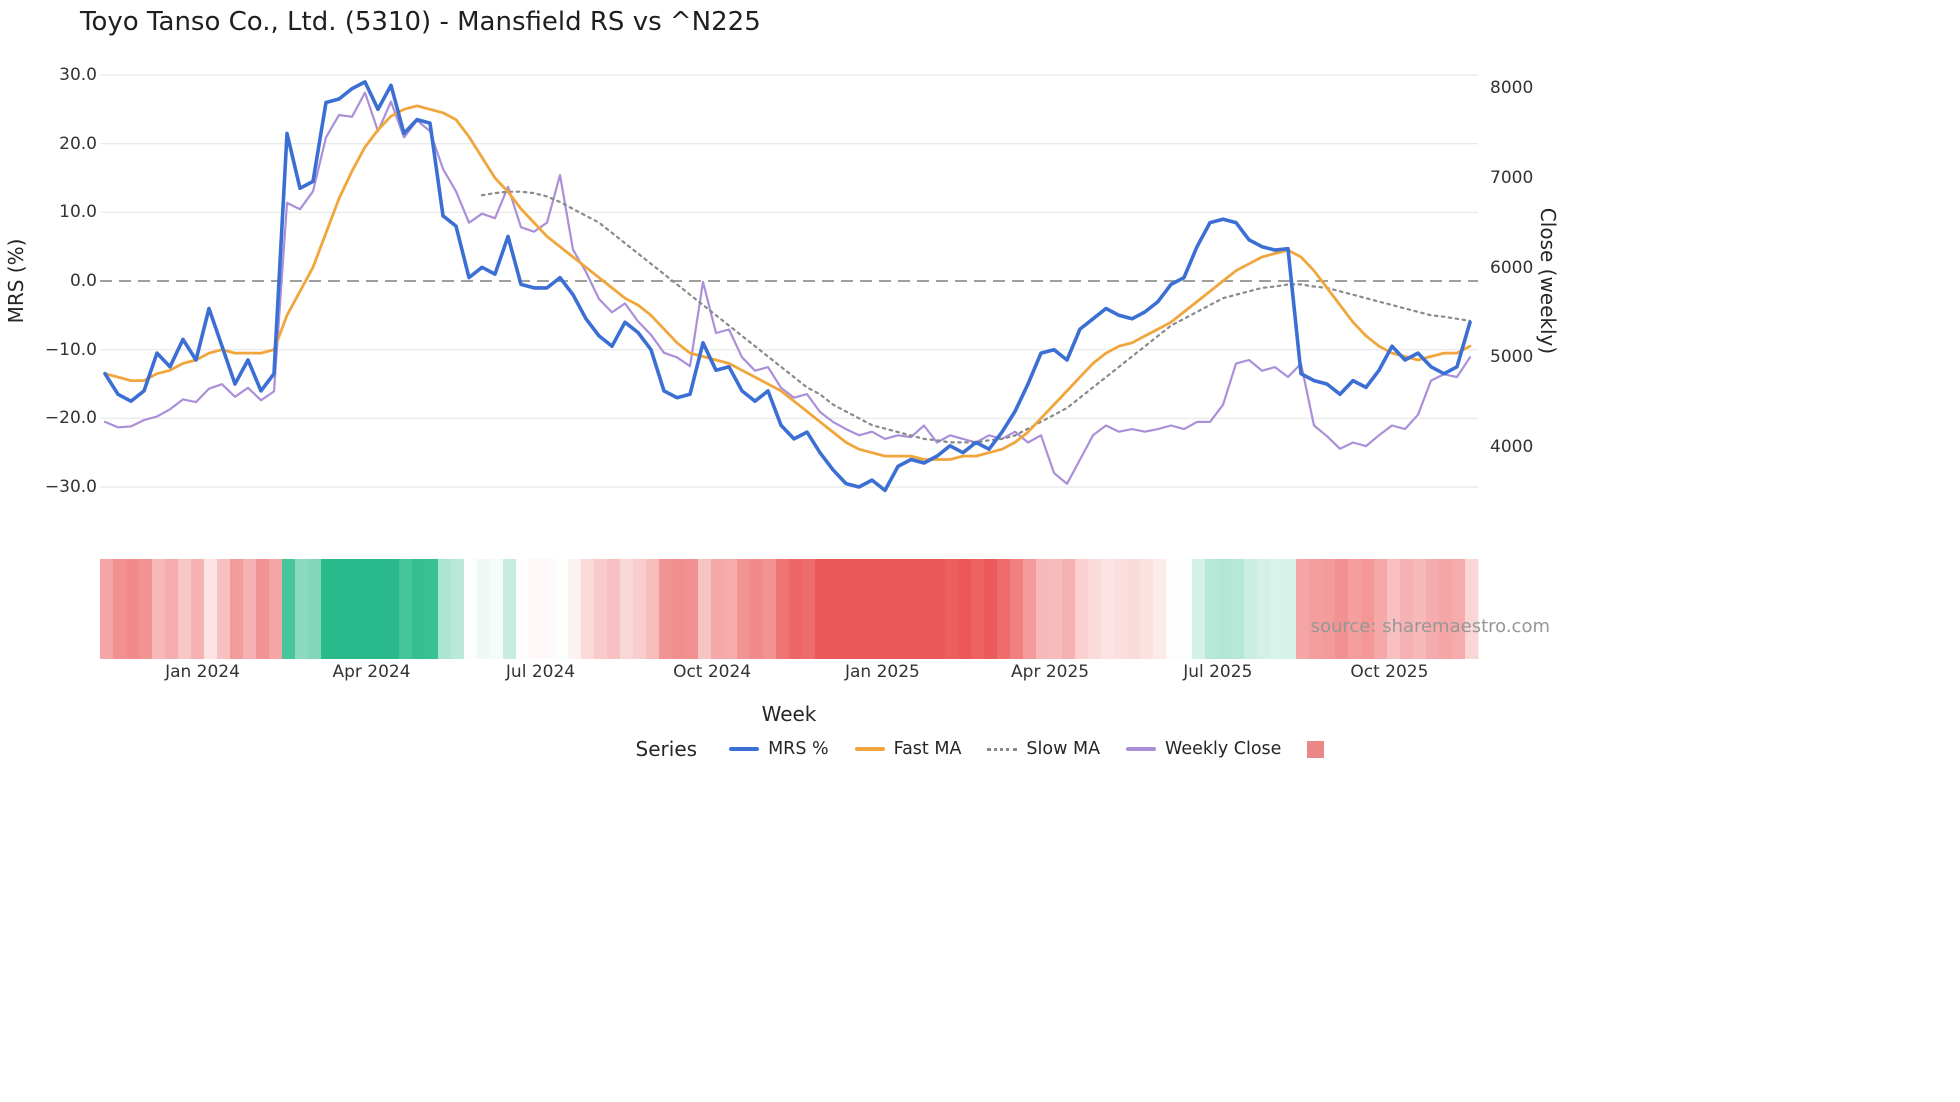 This screenshot has width=1960, height=1102. I want to click on x-tick-label: Jan 2025, so click(882, 672).